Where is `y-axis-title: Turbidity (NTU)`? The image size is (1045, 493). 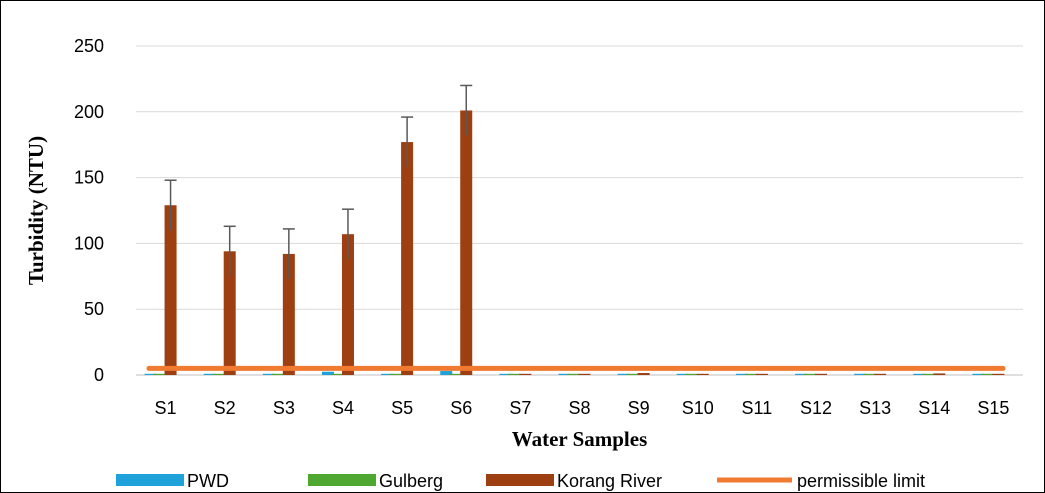
y-axis-title: Turbidity (NTU) is located at coordinates (36, 210).